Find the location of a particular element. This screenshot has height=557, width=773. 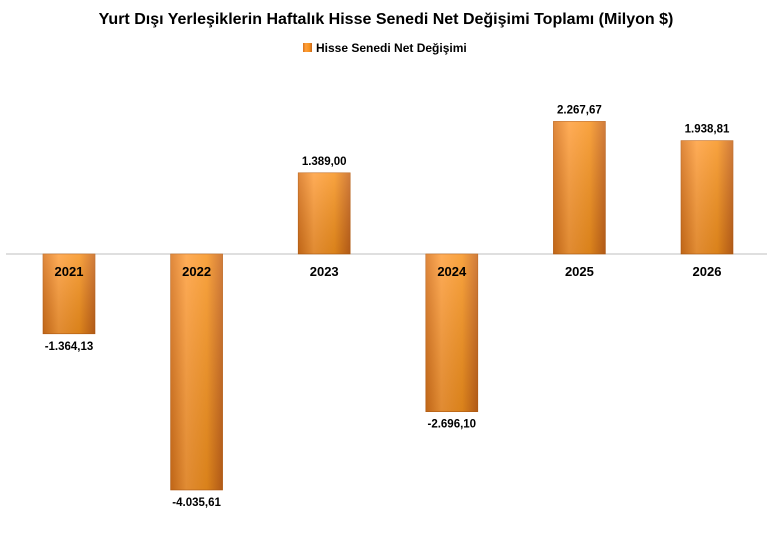

data-label-2025: 2.267,67 is located at coordinates (579, 110).